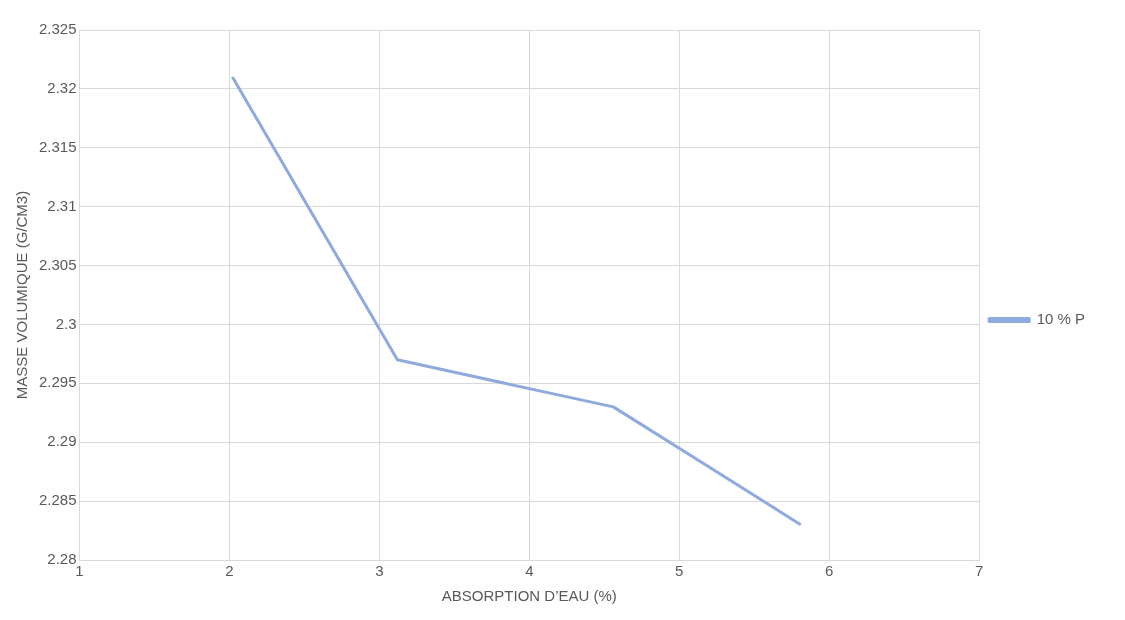 Image resolution: width=1125 pixels, height=620 pixels. I want to click on x-tick-label: 1, so click(79, 571).